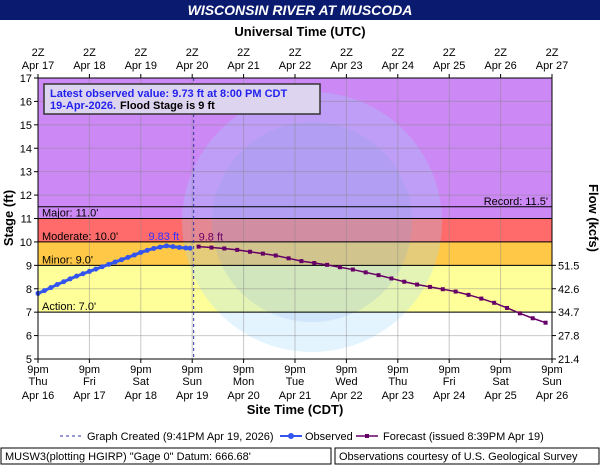 This screenshot has width=600, height=465. I want to click on y2-tick-label: 34.7, so click(568, 313).